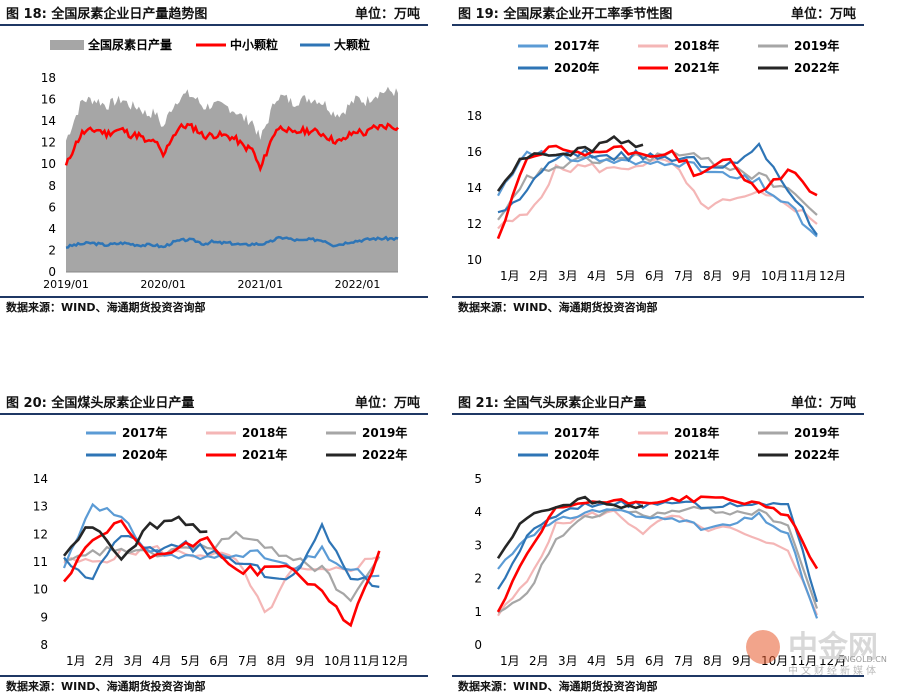  What do you see at coordinates (66, 284) in the screenshot?
I see `x-tick-label: 2019/01` at bounding box center [66, 284].